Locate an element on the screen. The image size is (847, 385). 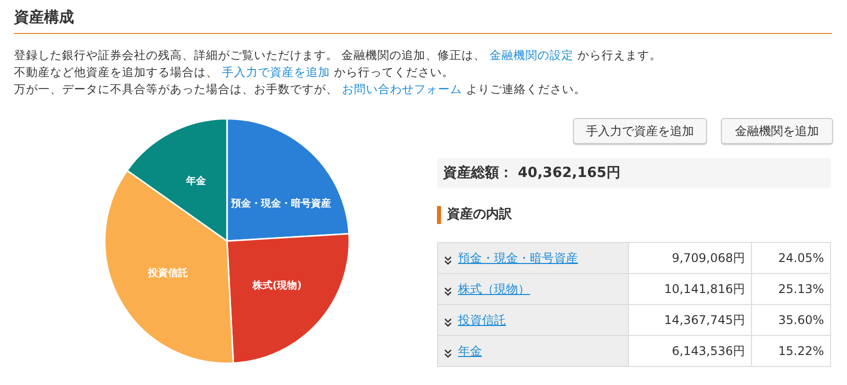
text: 15.22% is located at coordinates (791, 351).